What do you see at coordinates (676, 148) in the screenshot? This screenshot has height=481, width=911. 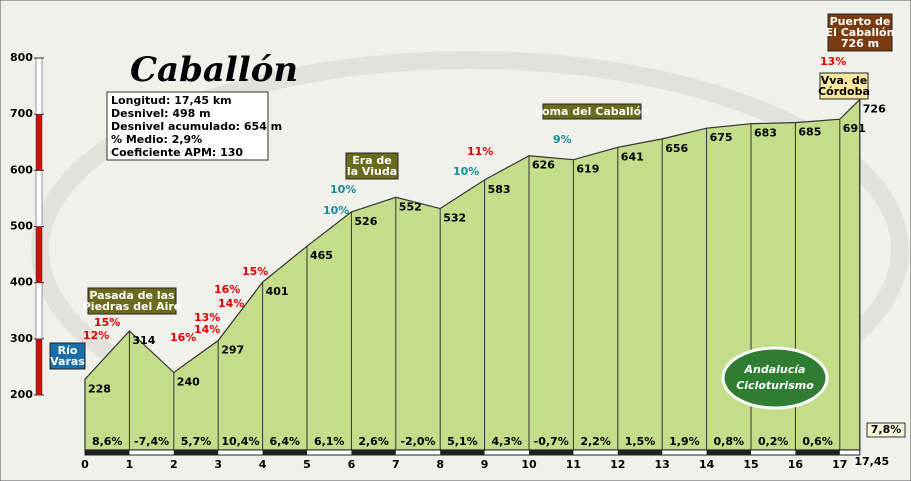 I see `elevation-label: 656` at bounding box center [676, 148].